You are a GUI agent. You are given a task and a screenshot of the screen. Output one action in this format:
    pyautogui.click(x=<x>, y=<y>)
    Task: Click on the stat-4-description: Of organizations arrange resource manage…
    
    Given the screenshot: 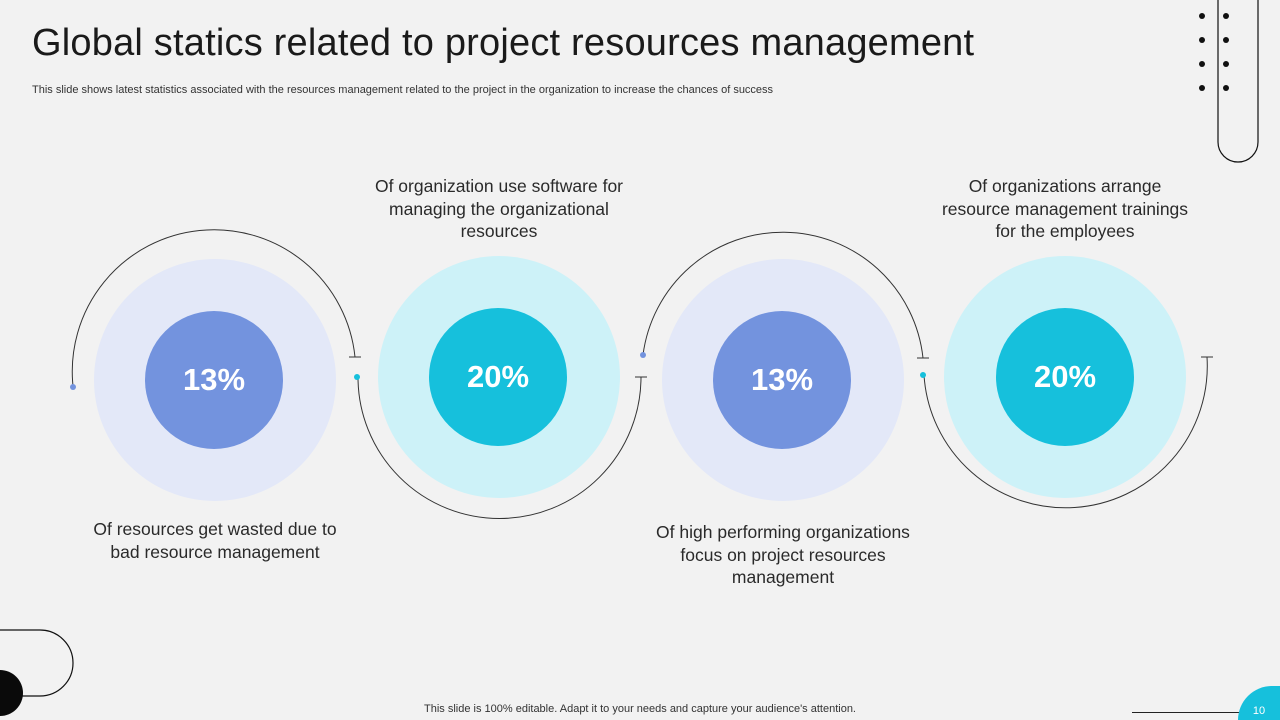 What is the action you would take?
    pyautogui.click(x=1065, y=208)
    